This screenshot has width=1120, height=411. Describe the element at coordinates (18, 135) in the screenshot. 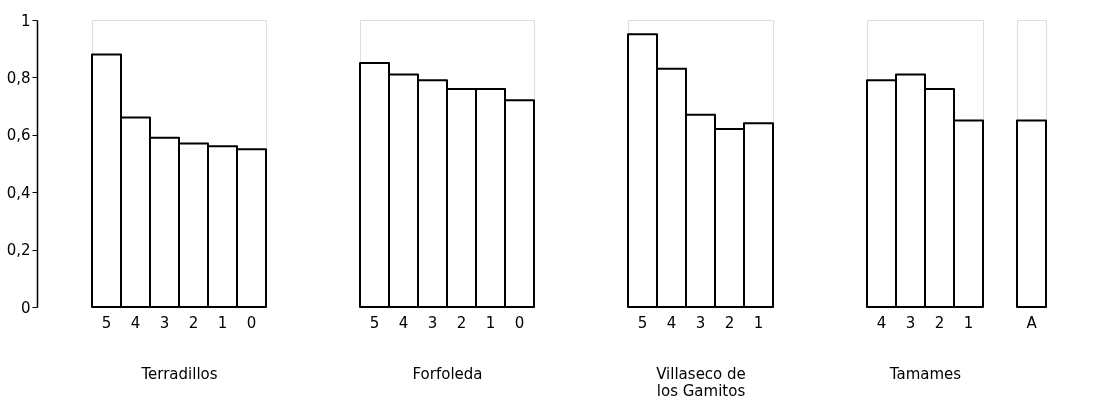

I see `y-tick-label: 0,6` at that location.